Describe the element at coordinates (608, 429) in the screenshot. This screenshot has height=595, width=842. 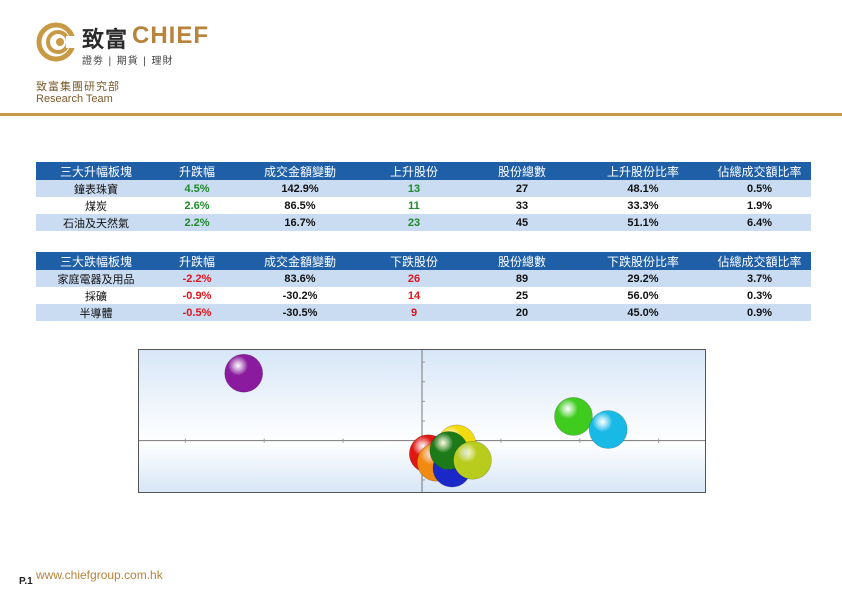
I see `bubble-cyan` at that location.